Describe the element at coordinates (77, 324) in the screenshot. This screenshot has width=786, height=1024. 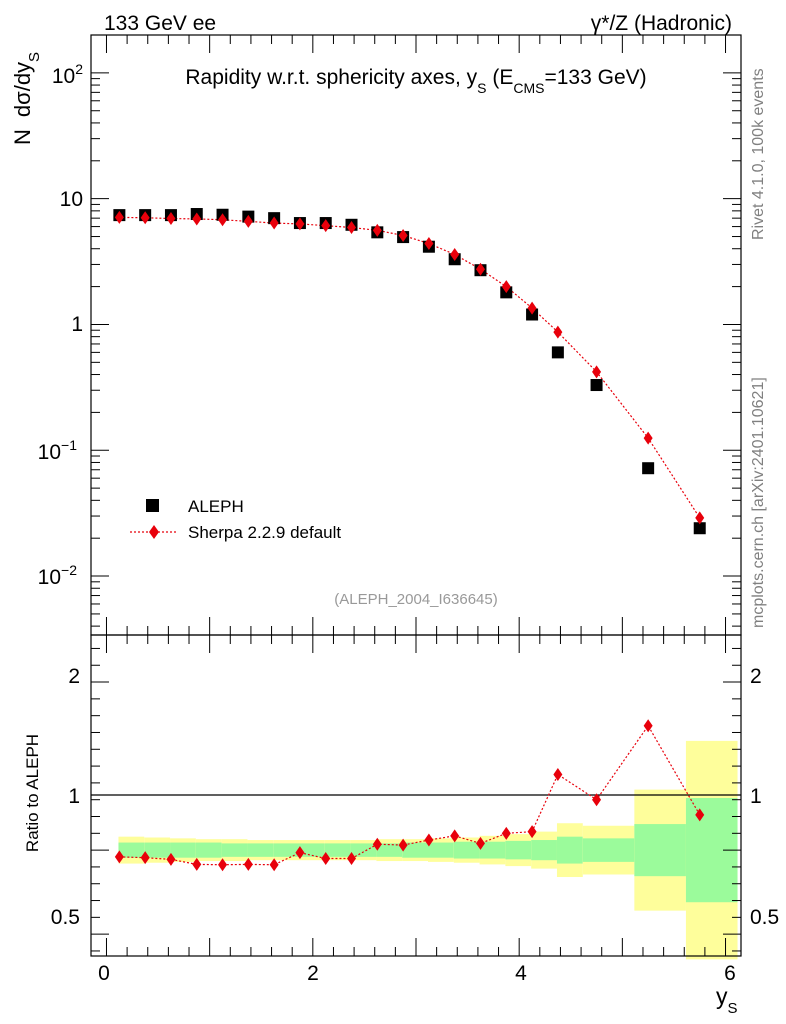
I see `ytick-label-1: 1` at that location.